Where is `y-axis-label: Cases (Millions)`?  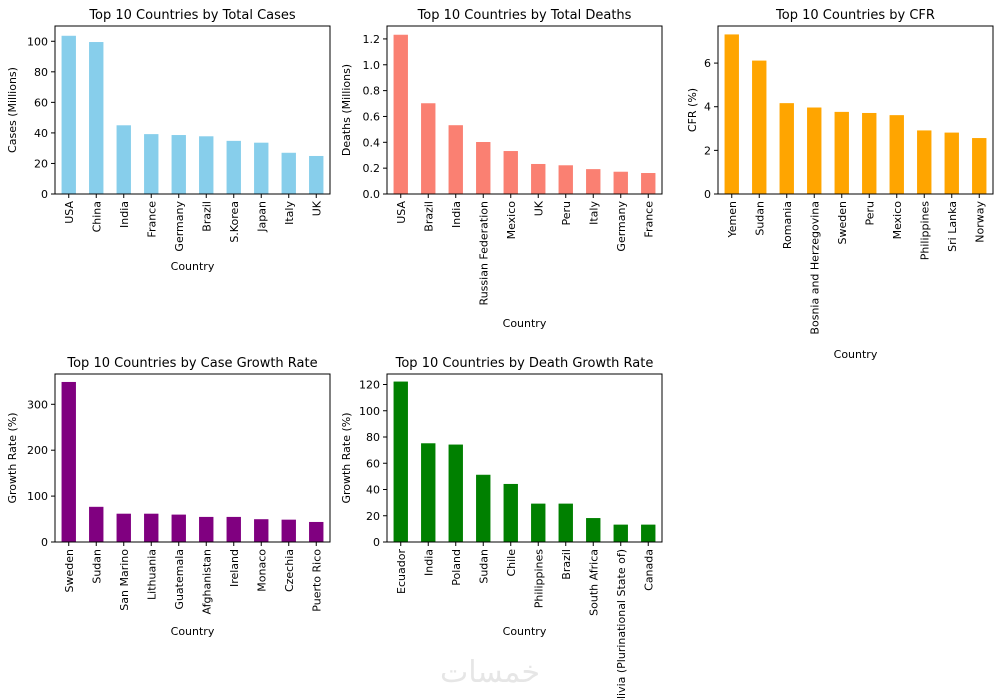
y-axis-label: Cases (Millions) is located at coordinates (12, 110).